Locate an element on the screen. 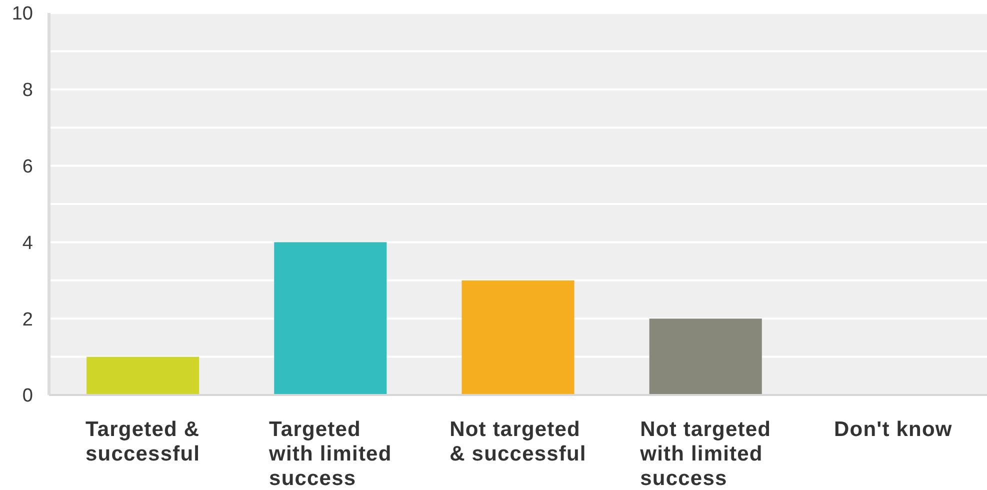  y-tick-label: 2 is located at coordinates (27, 319).